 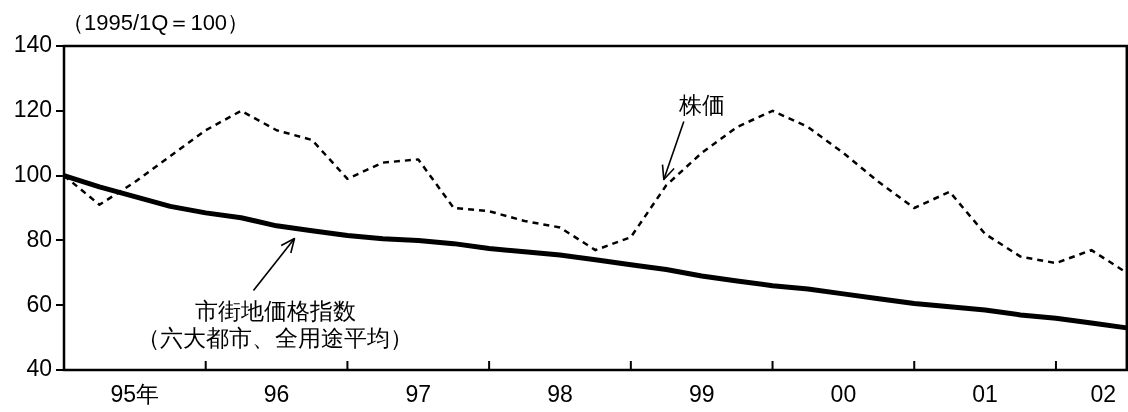 What do you see at coordinates (156, 23) in the screenshot?
I see `y-axis-title: （1995/1Q＝100）` at bounding box center [156, 23].